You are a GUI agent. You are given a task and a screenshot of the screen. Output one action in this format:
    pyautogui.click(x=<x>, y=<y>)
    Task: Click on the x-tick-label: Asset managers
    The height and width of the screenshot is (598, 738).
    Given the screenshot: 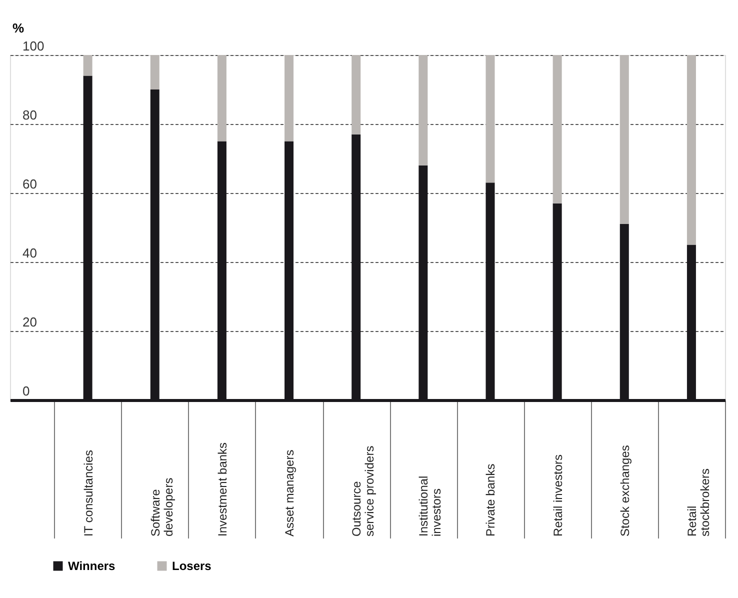 What is the action you would take?
    pyautogui.click(x=289, y=493)
    